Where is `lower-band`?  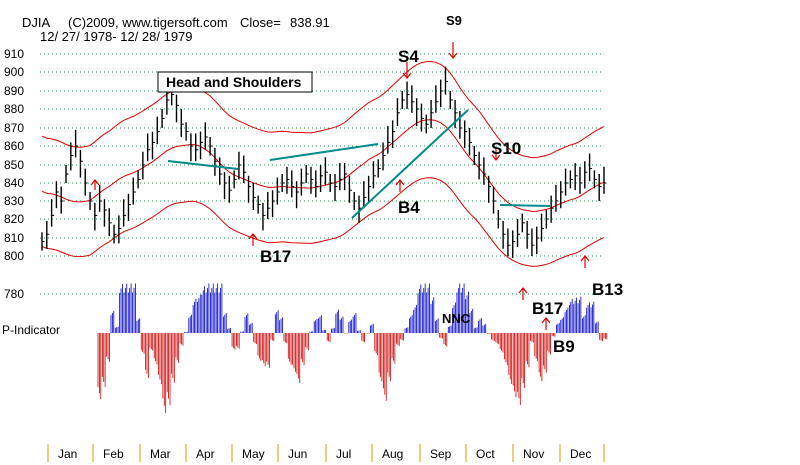 lower-band is located at coordinates (323, 222).